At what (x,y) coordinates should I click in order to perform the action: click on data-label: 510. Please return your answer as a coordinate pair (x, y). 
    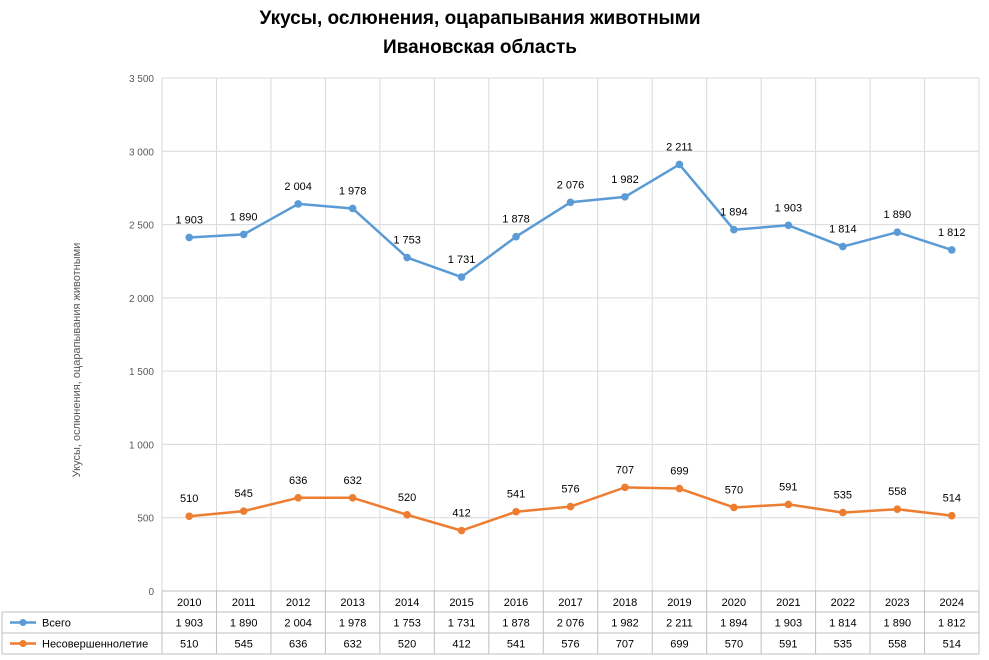
    Looking at the image, I should click on (189, 499).